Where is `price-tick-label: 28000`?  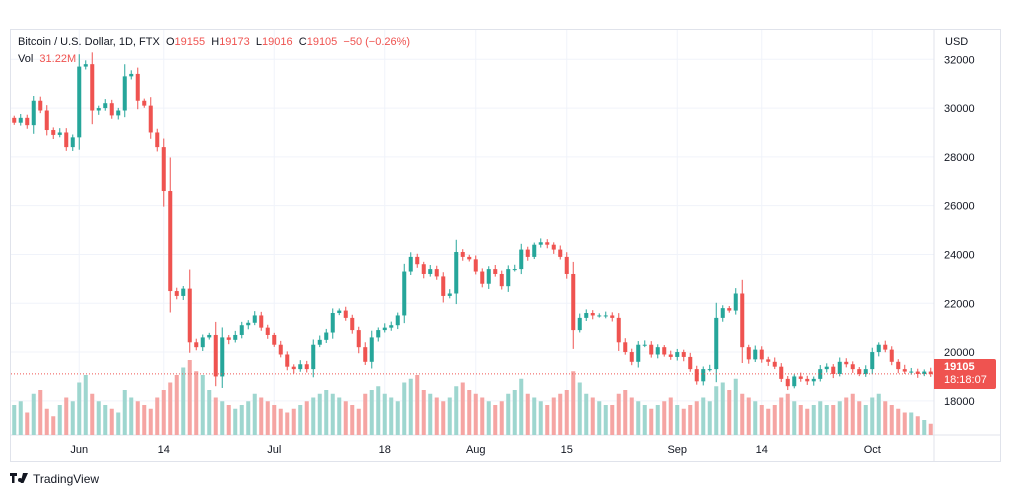
price-tick-label: 28000 is located at coordinates (959, 158).